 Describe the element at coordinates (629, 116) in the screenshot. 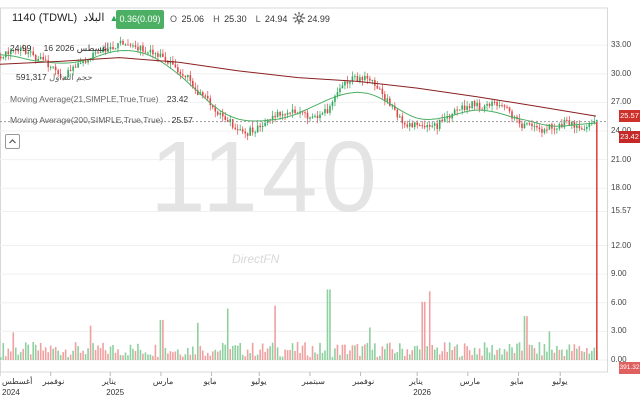

I see `ma200-price-tag: 25.57` at that location.